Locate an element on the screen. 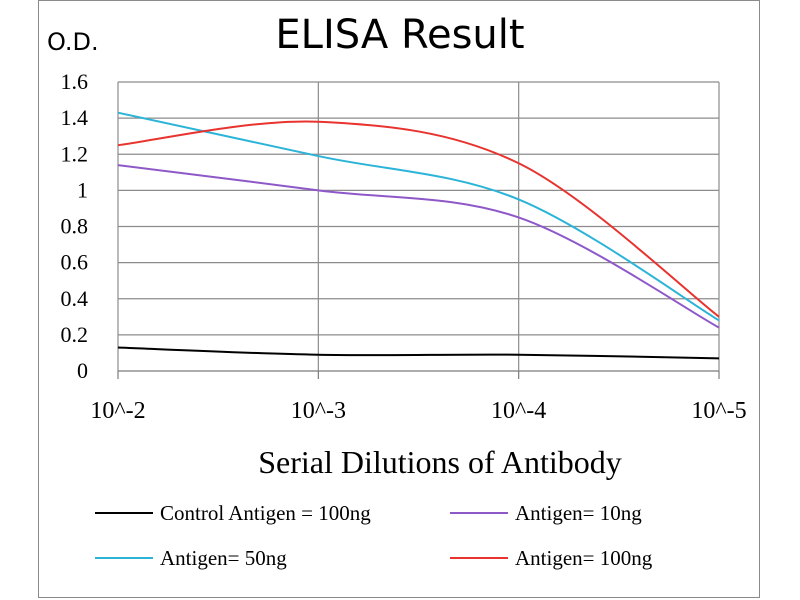  x-tick-label: 10^-4 is located at coordinates (518, 411).